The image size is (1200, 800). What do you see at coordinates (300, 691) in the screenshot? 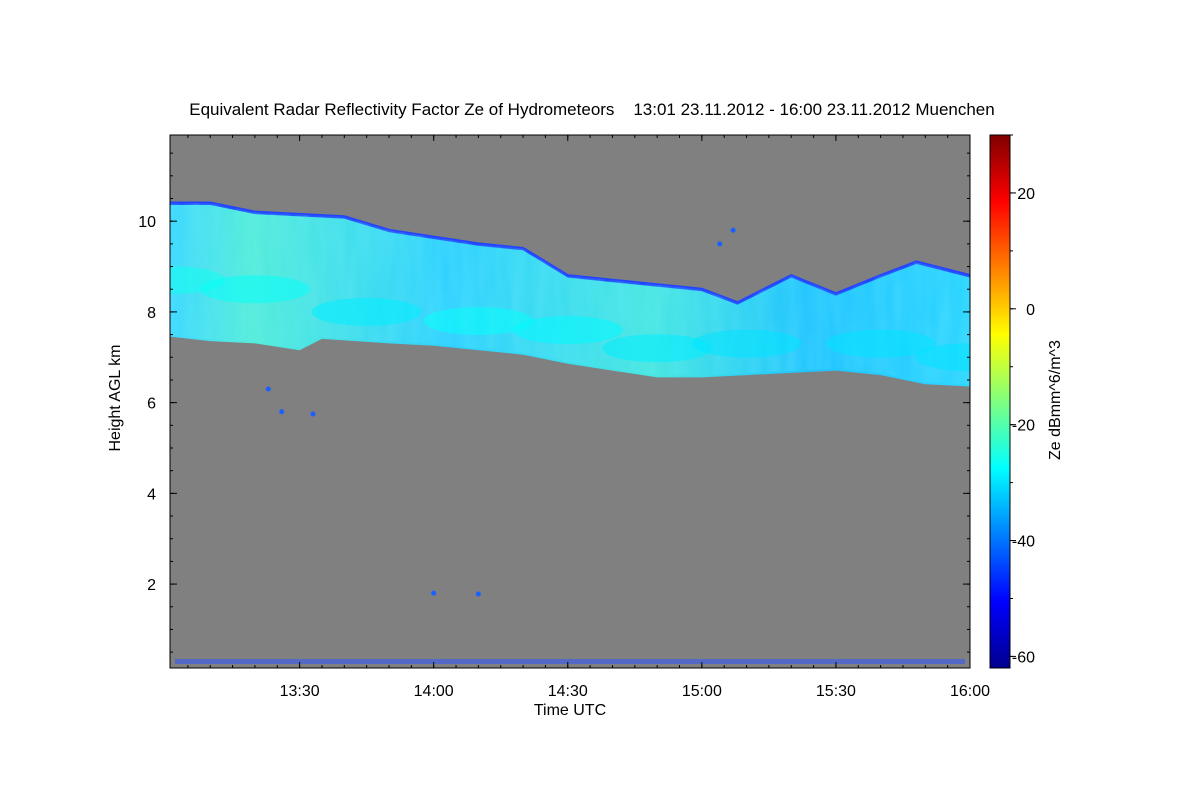
I see `x-tick-label: 13:30` at bounding box center [300, 691].